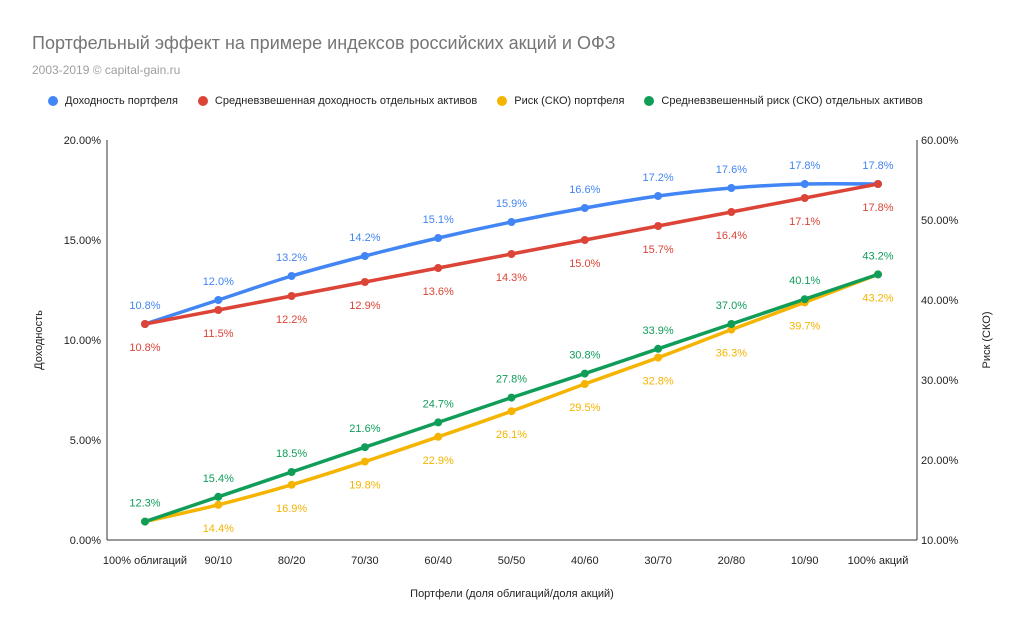 The height and width of the screenshot is (633, 1024). Describe the element at coordinates (658, 561) in the screenshot. I see `x-tick-label: 30/70` at that location.